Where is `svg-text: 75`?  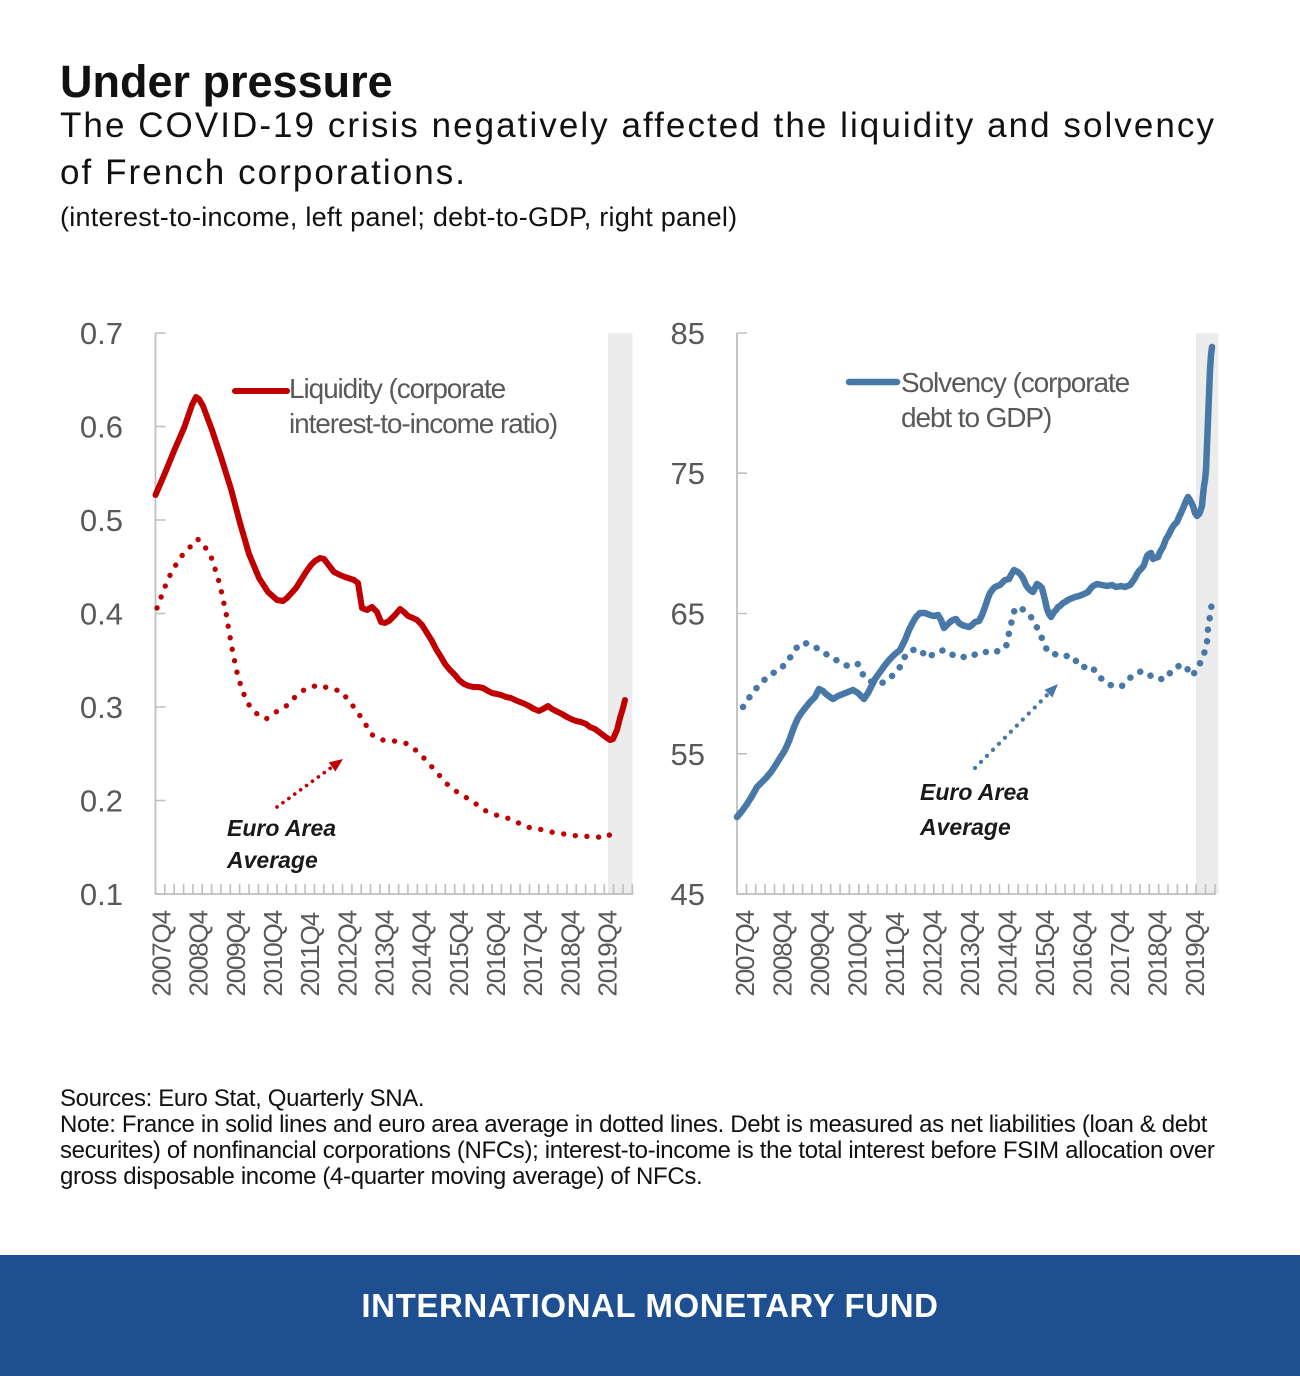
svg-text: 75 is located at coordinates (688, 473).